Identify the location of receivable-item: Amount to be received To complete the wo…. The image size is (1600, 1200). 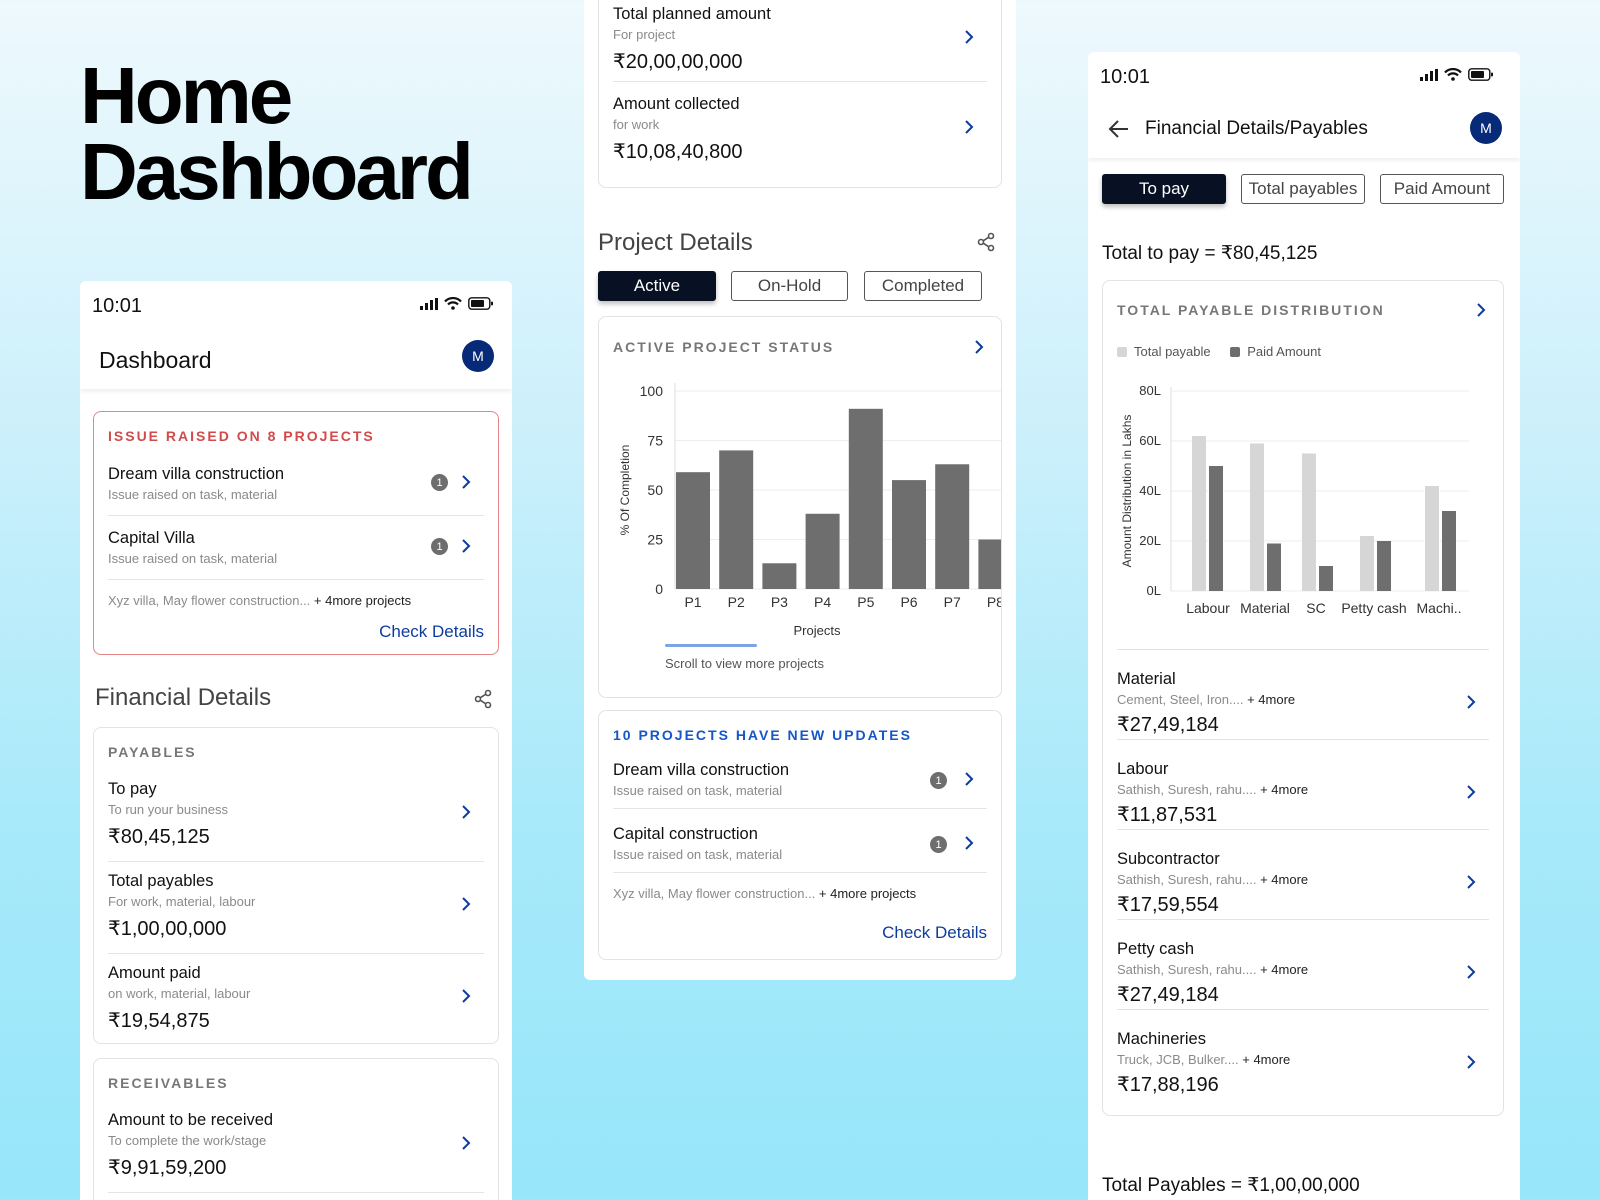
(296, 1147).